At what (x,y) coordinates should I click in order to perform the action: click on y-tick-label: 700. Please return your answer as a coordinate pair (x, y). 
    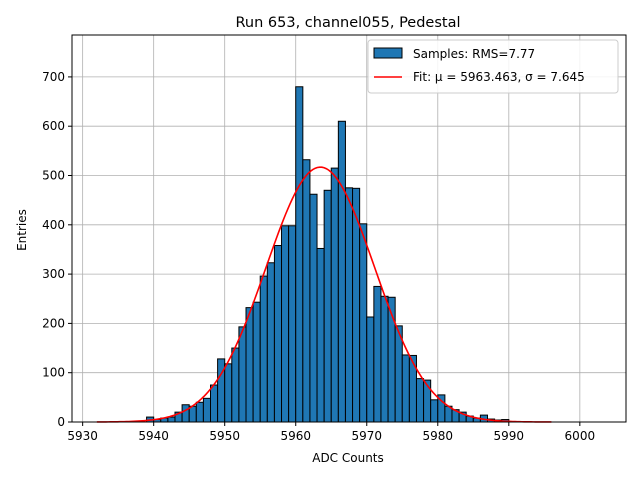
    Looking at the image, I should click on (53, 77).